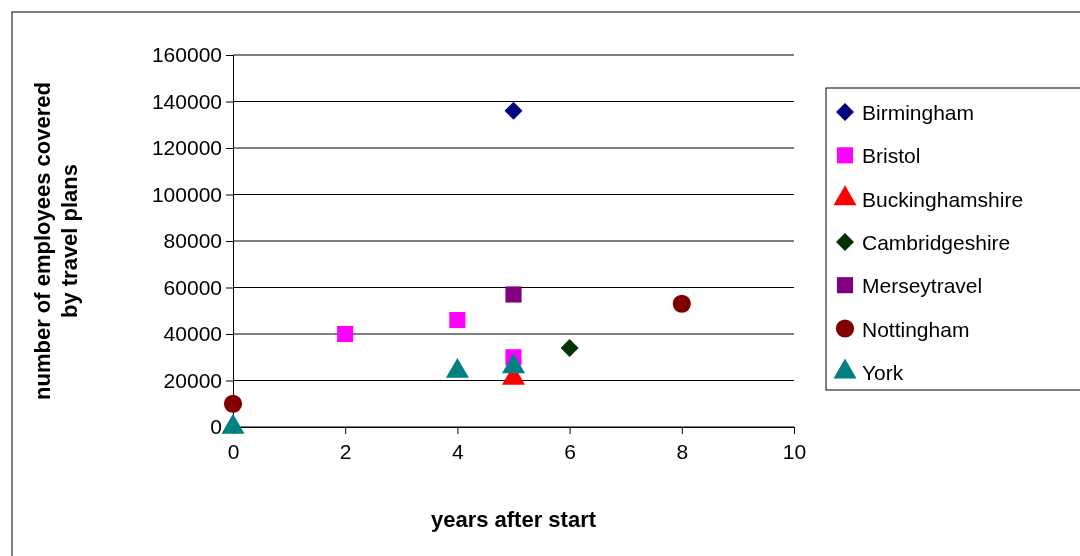  What do you see at coordinates (216, 427) in the screenshot?
I see `y-tick-label: 0` at bounding box center [216, 427].